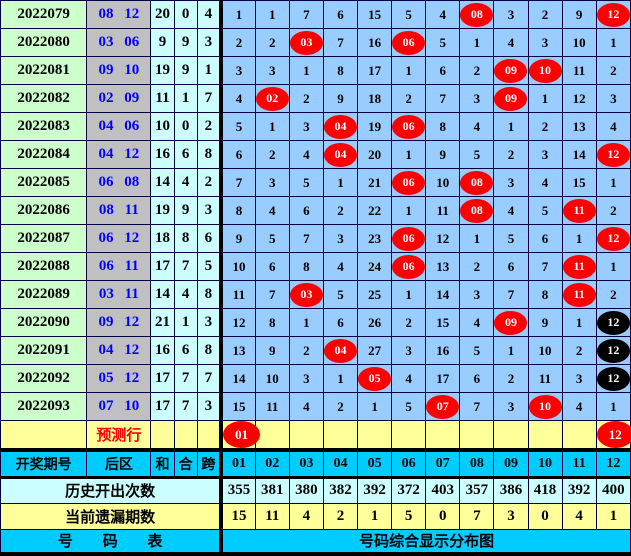  I want to click on red-ball: 11, so click(579, 294).